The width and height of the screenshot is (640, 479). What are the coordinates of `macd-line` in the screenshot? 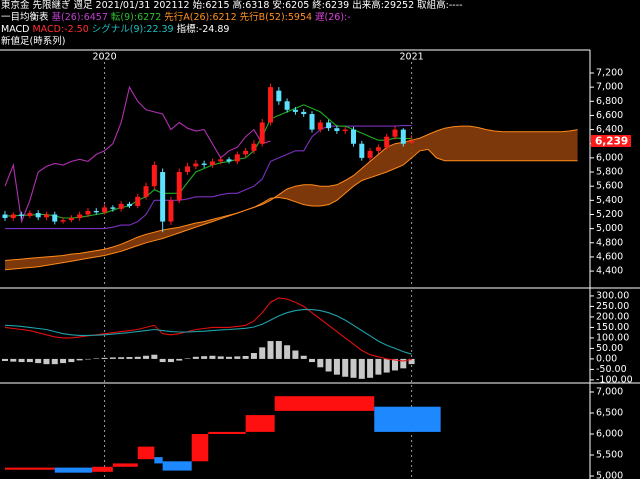 It's located at (208, 329).